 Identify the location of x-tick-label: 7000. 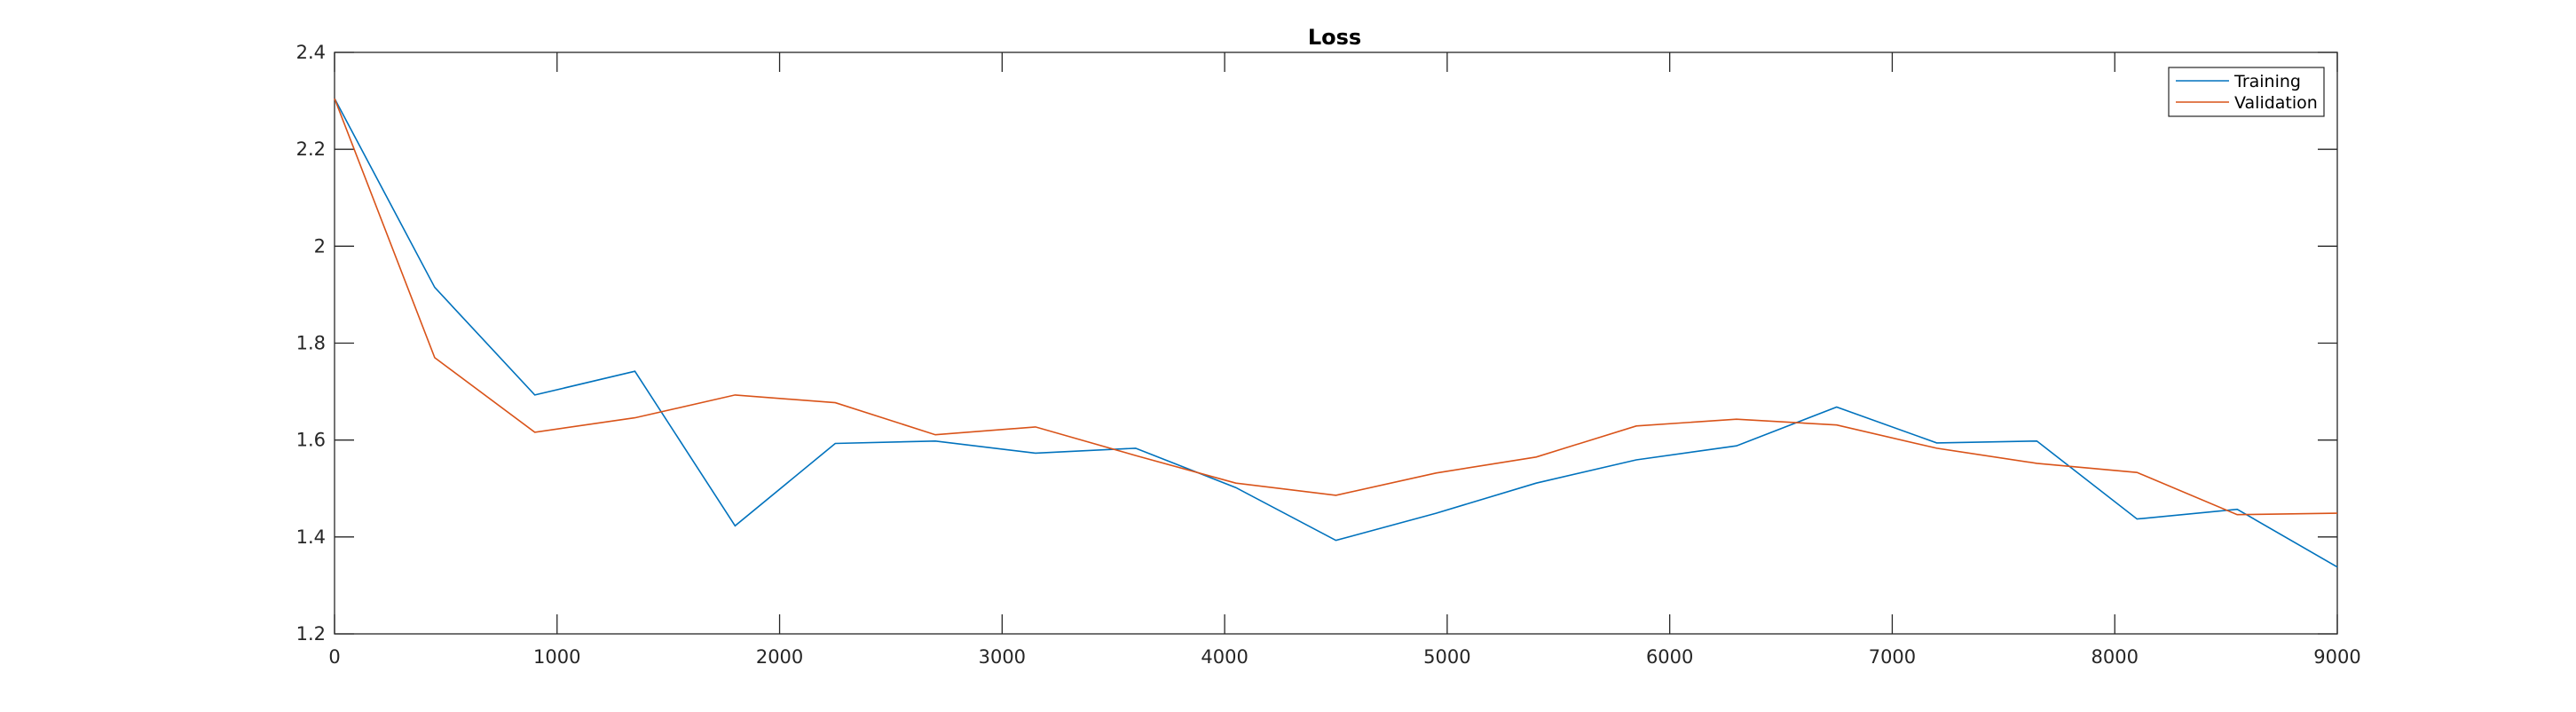
(1893, 657).